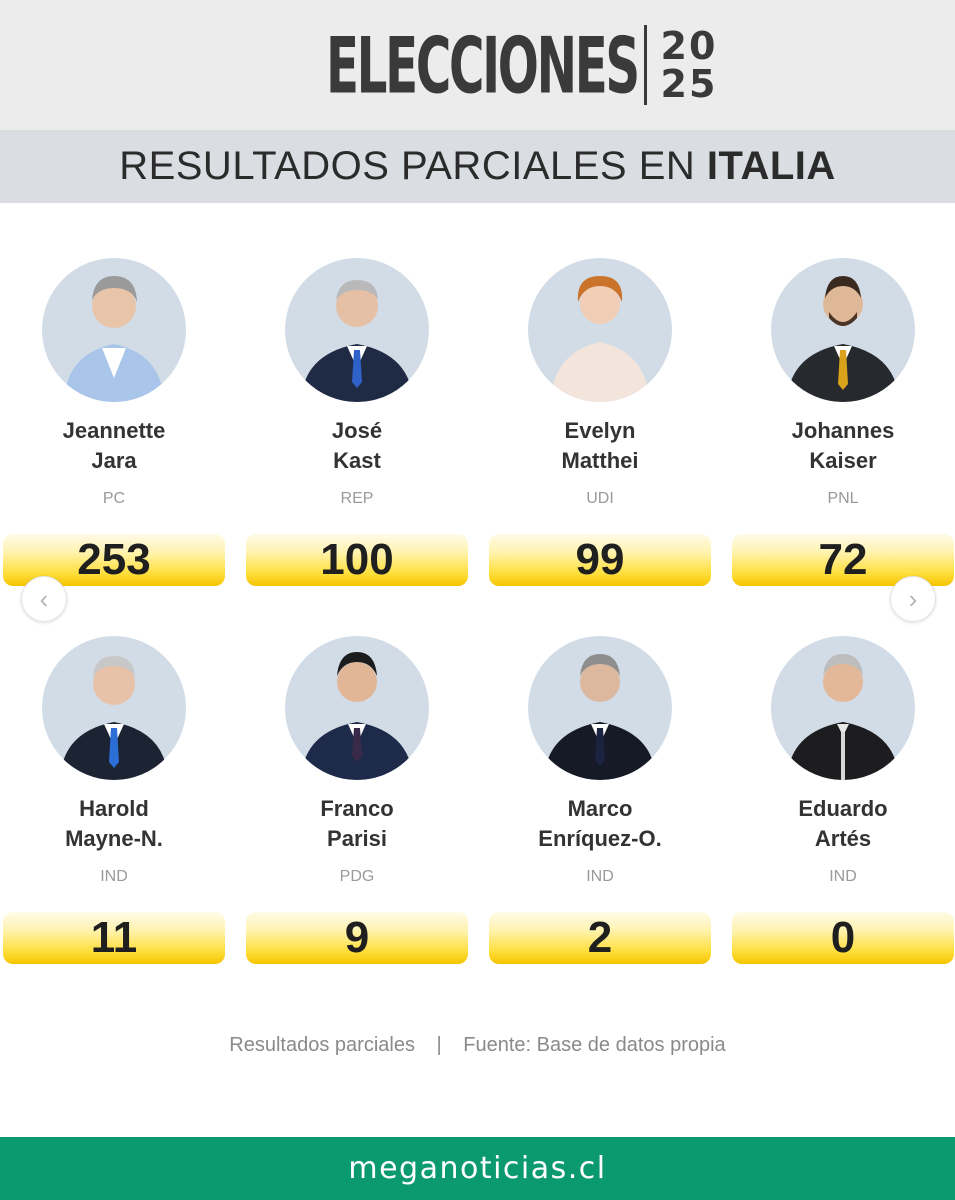 This screenshot has width=955, height=1200. Describe the element at coordinates (594, 1045) in the screenshot. I see `footnote-source: Fuente: Base de datos propia` at that location.